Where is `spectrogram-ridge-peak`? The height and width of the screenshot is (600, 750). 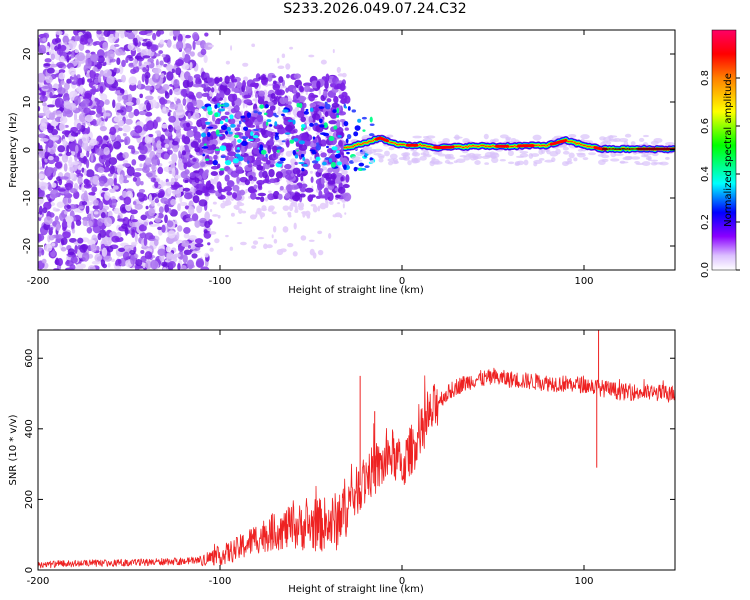
spectrogram-ridge-peak is located at coordinates (558, 142).